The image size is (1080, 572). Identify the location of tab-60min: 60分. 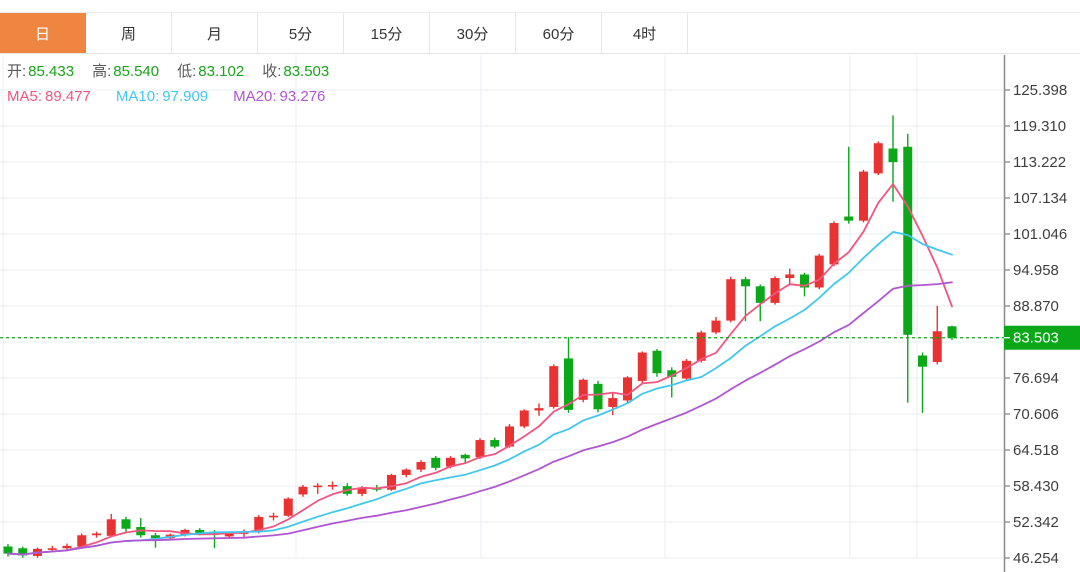
(559, 33).